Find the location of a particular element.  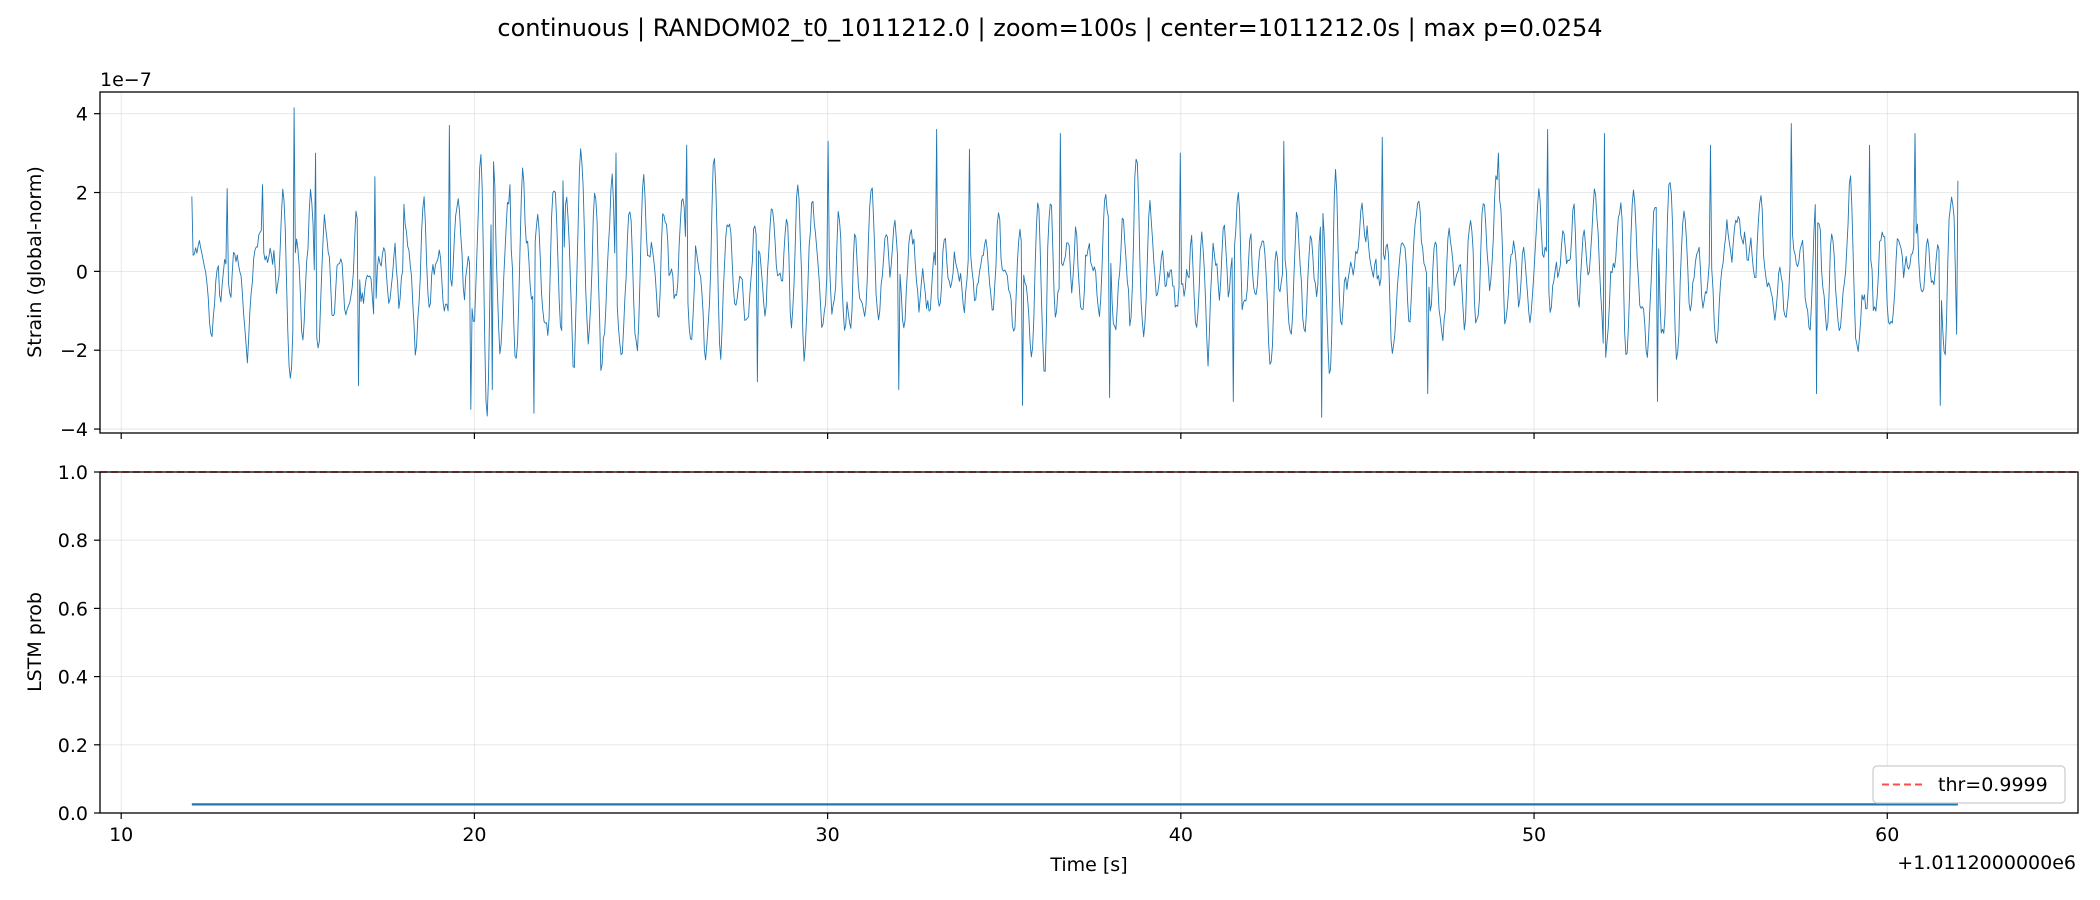

prob-y-tick-label: 0.0 is located at coordinates (73, 814).